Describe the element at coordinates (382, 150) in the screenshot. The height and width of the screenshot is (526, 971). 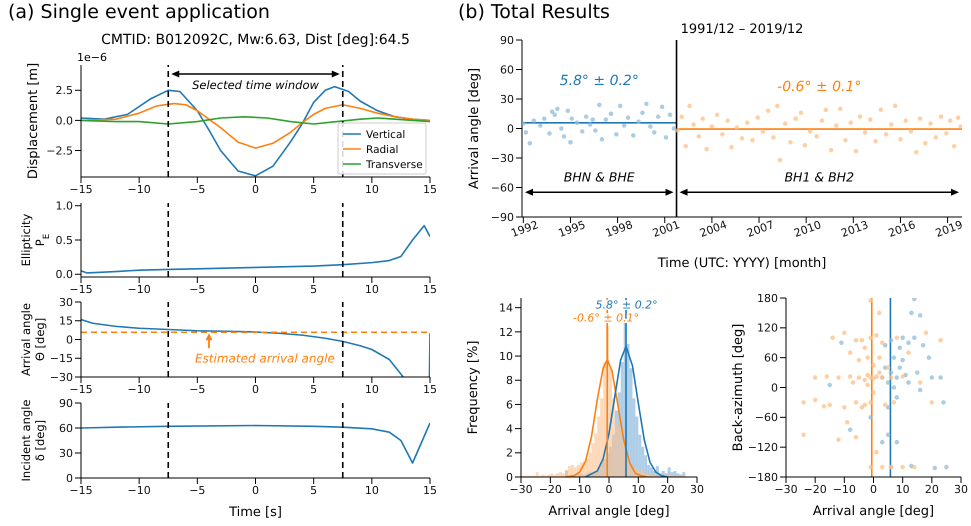
I see `legend-label: Radial` at that location.